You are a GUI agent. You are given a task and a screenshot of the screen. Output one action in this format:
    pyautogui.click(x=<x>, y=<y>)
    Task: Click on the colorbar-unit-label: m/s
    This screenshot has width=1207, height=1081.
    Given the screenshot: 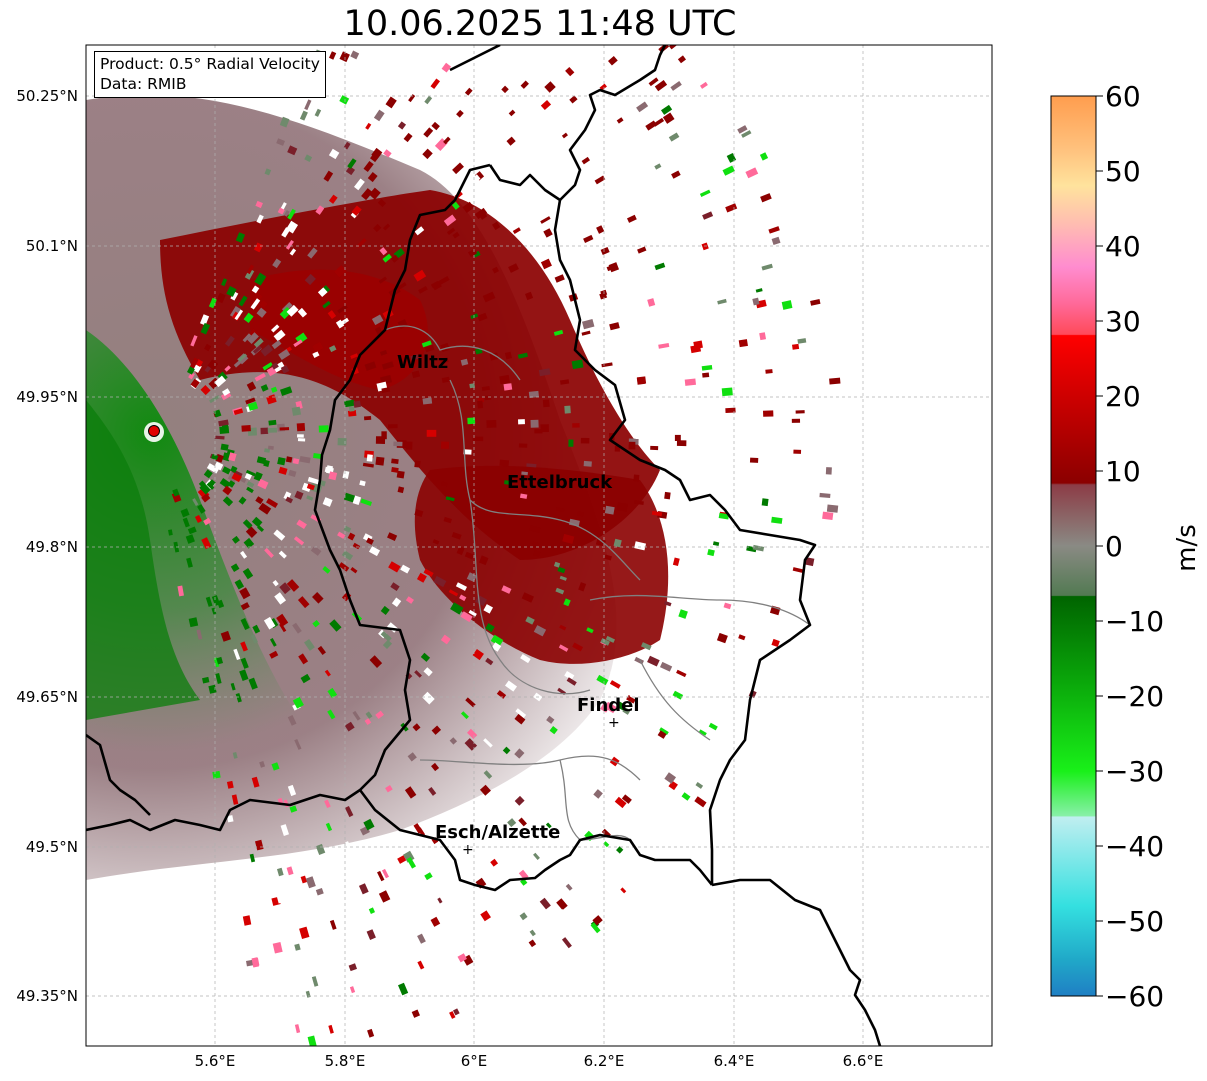 What is the action you would take?
    pyautogui.click(x=1187, y=548)
    